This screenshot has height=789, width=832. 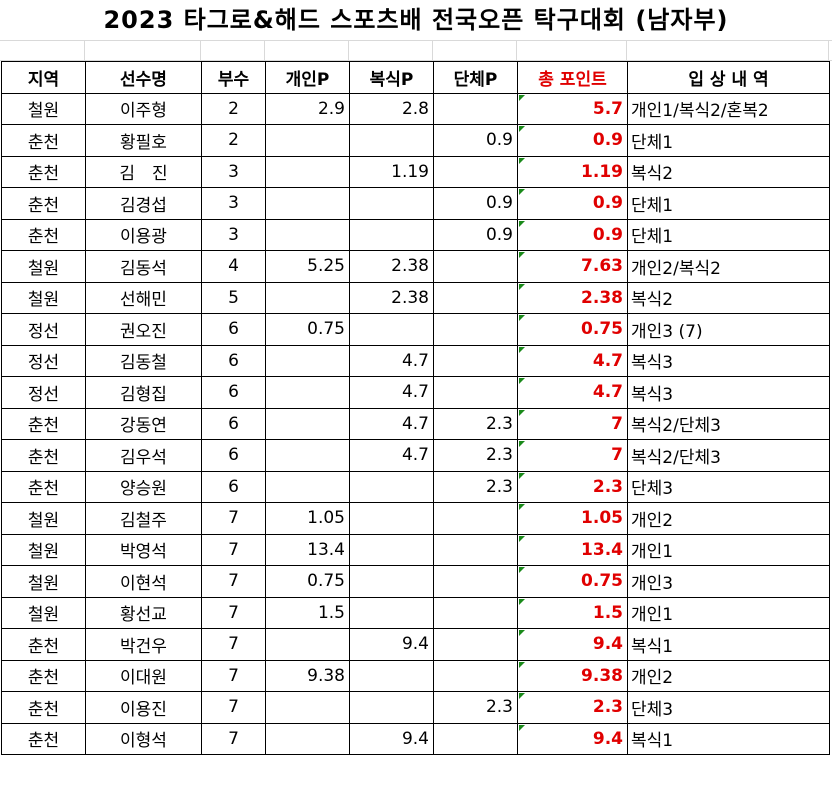 I want to click on cell-double-points: 2.38, so click(x=391, y=297).